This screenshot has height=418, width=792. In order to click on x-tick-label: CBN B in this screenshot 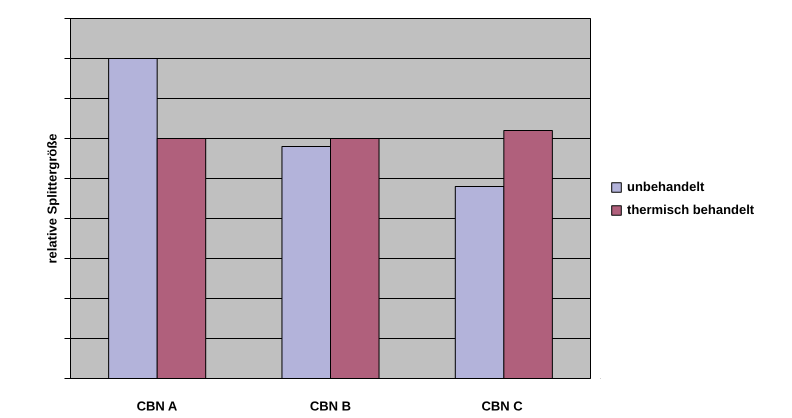, I will do `click(331, 406)`.